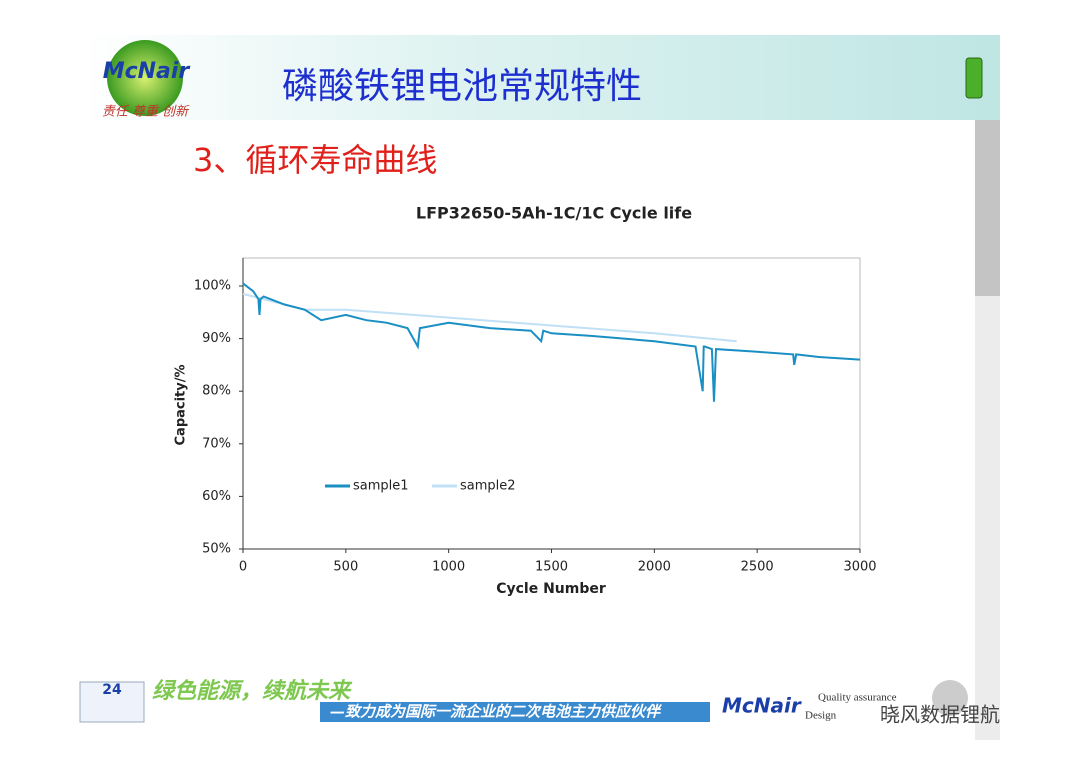 This screenshot has width=1080, height=768. I want to click on x-tick-label: 0, so click(243, 567).